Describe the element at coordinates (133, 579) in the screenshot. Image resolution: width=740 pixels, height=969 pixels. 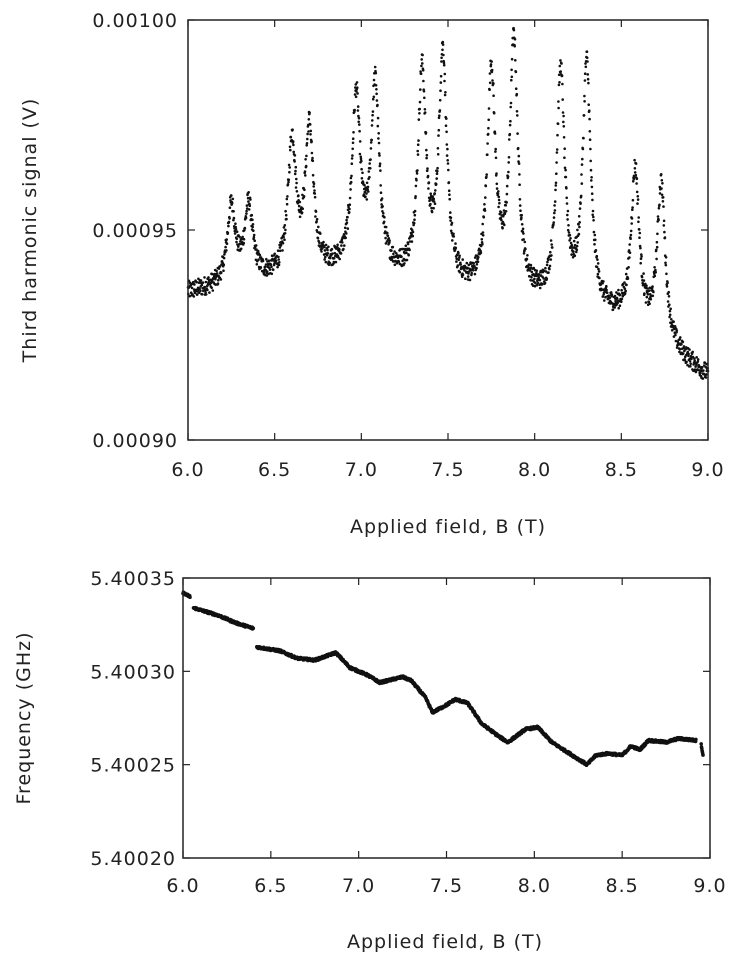
I see `y-tick-label: 5.40035` at that location.